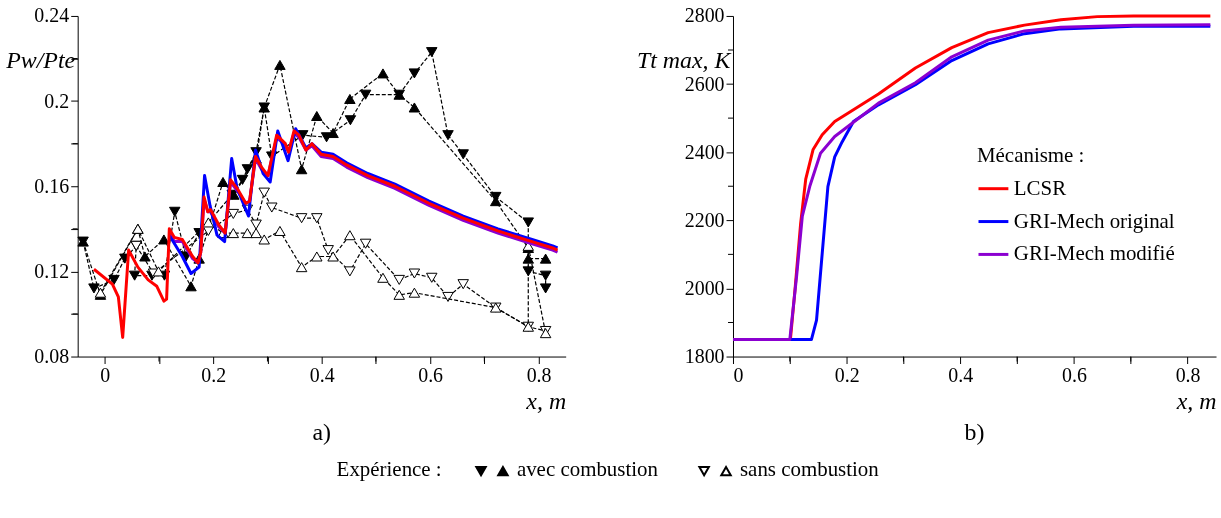 Image resolution: width=1221 pixels, height=518 pixels. I want to click on y-tick-label: 2200, so click(704, 219).